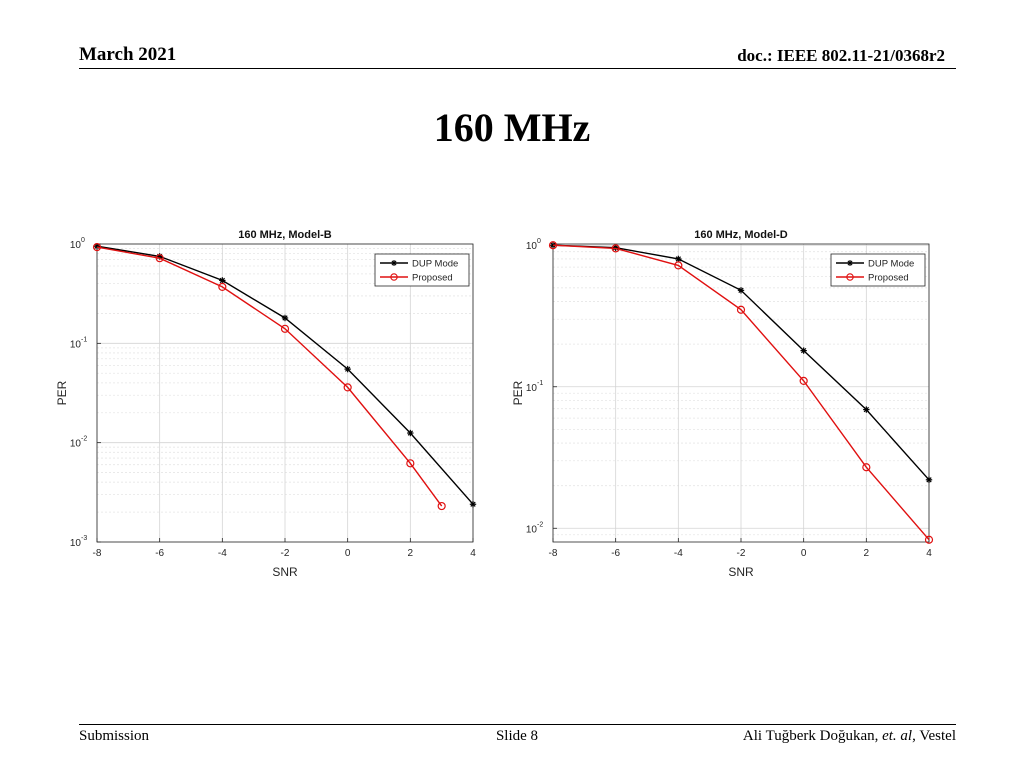  I want to click on chart-title: 160 MHz, Model-D, so click(741, 235).